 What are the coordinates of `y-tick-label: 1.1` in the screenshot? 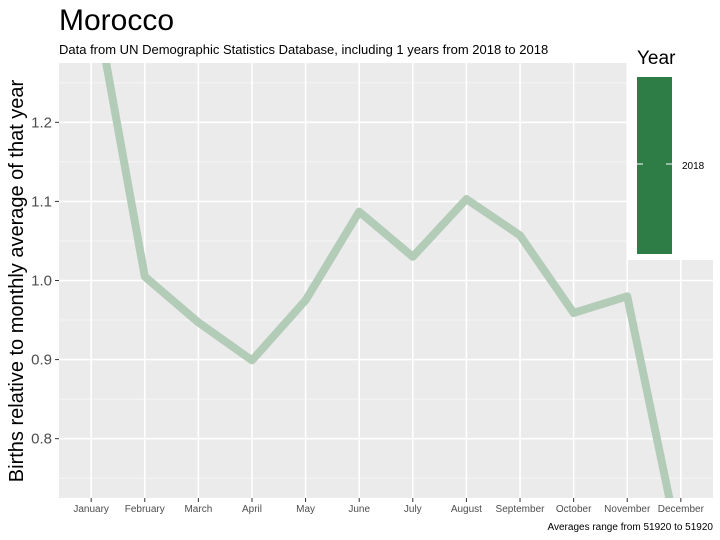 It's located at (41, 201).